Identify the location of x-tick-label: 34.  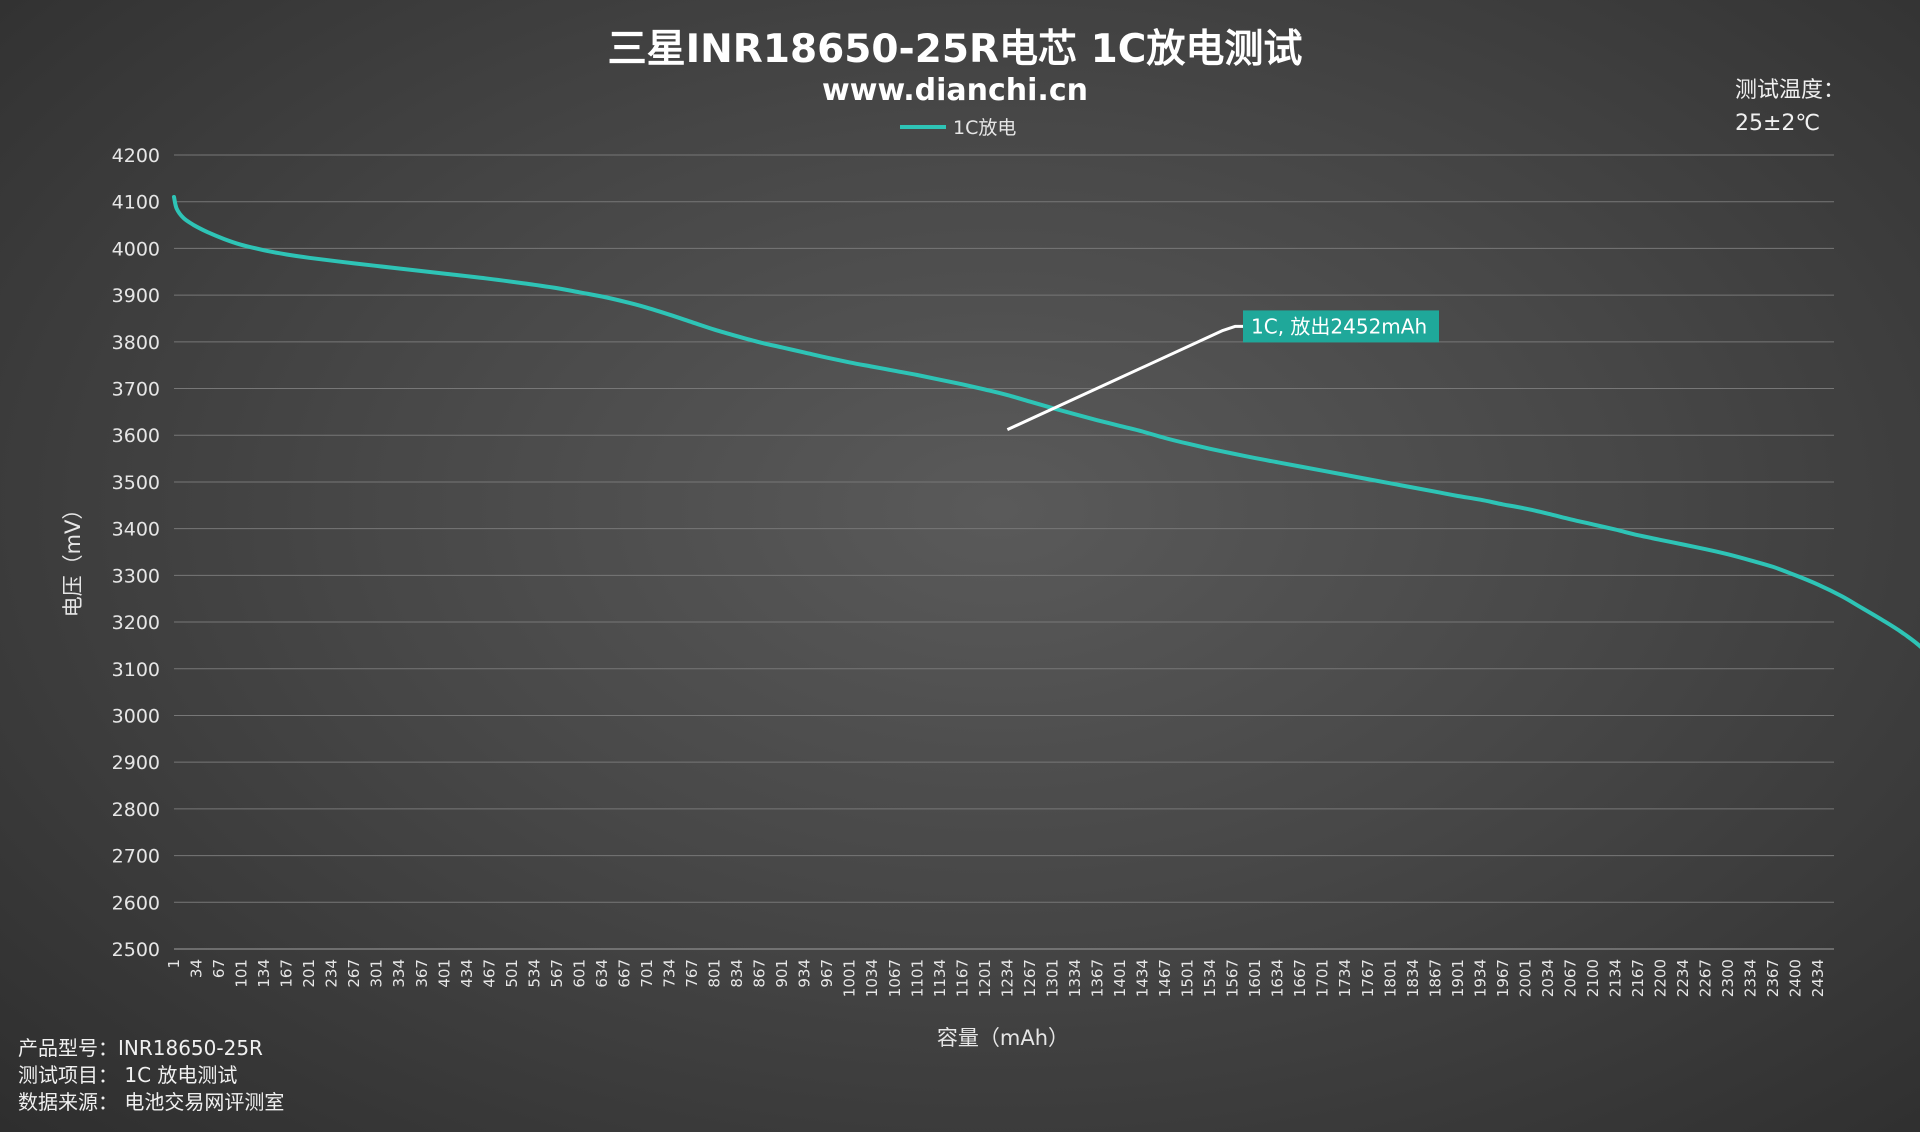
(197, 968).